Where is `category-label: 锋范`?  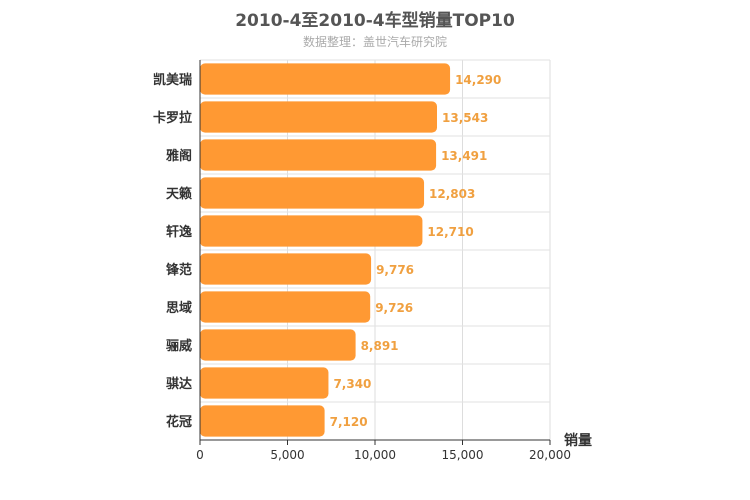
category-label: 锋范 is located at coordinates (179, 270).